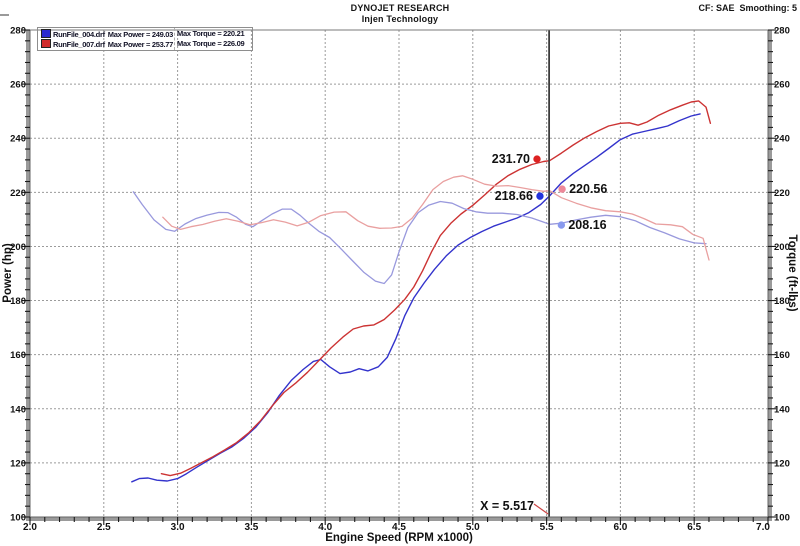  Describe the element at coordinates (18, 409) in the screenshot. I see `y-tick-label-left: 140` at that location.